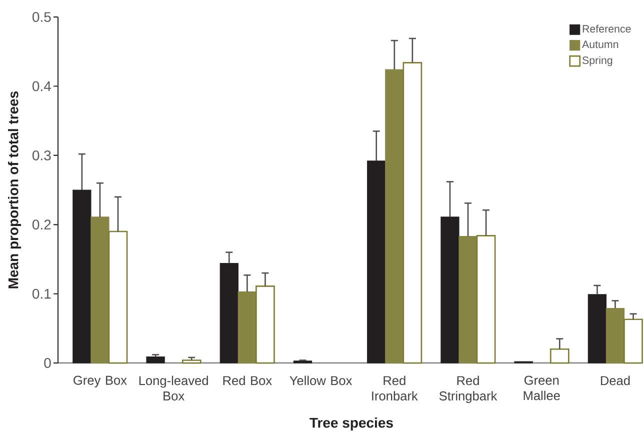 The width and height of the screenshot is (644, 432). What do you see at coordinates (47, 363) in the screenshot?
I see `y-tick-label: 0` at bounding box center [47, 363].